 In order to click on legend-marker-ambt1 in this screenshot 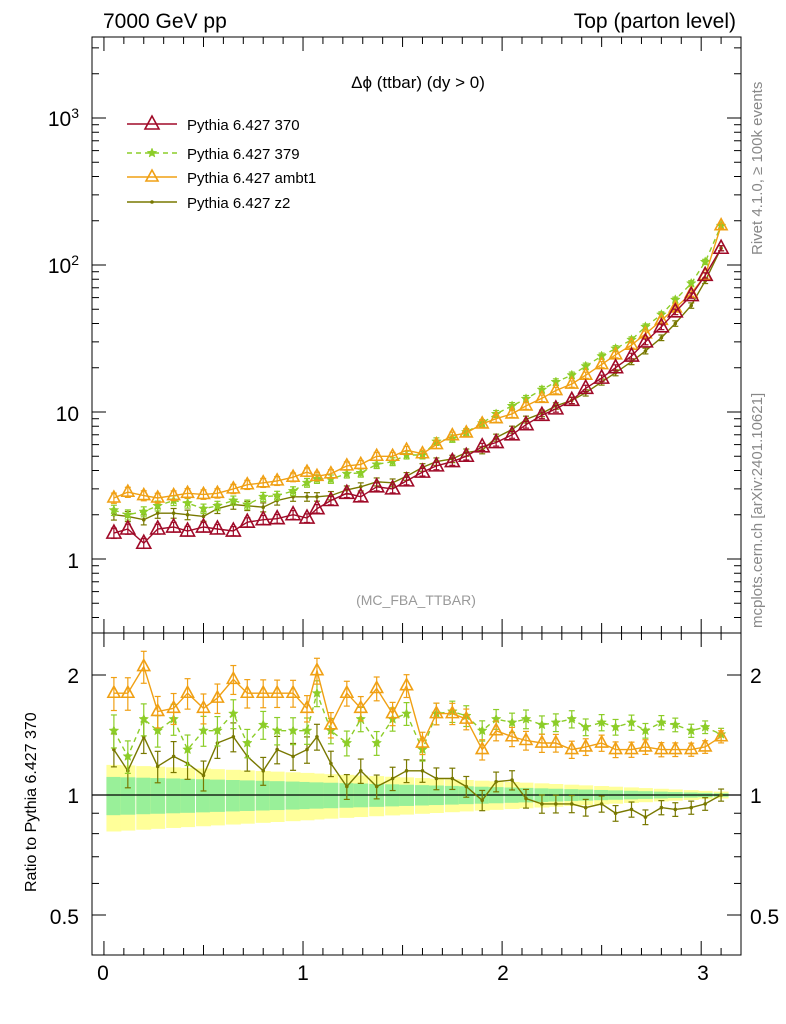, I will do `click(152, 175)`.